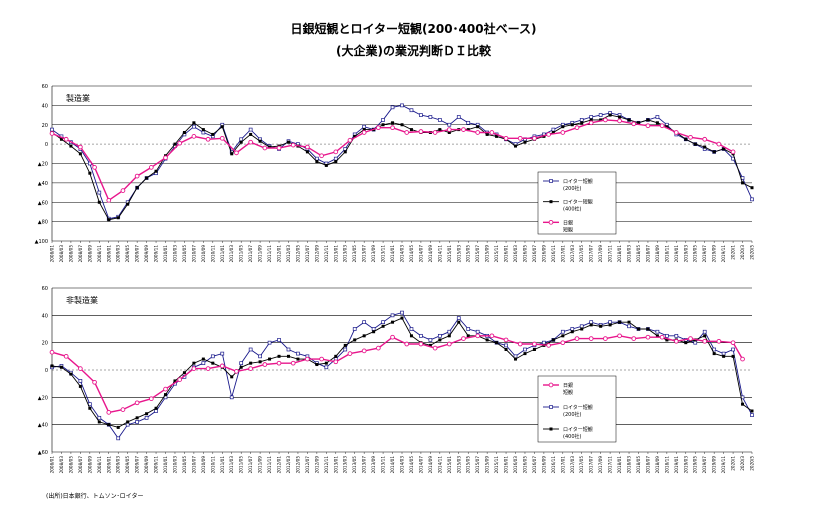 This screenshot has width=827, height=510. What do you see at coordinates (108, 254) in the screenshot?
I see `x-tick-label: 2009/01` at bounding box center [108, 254].